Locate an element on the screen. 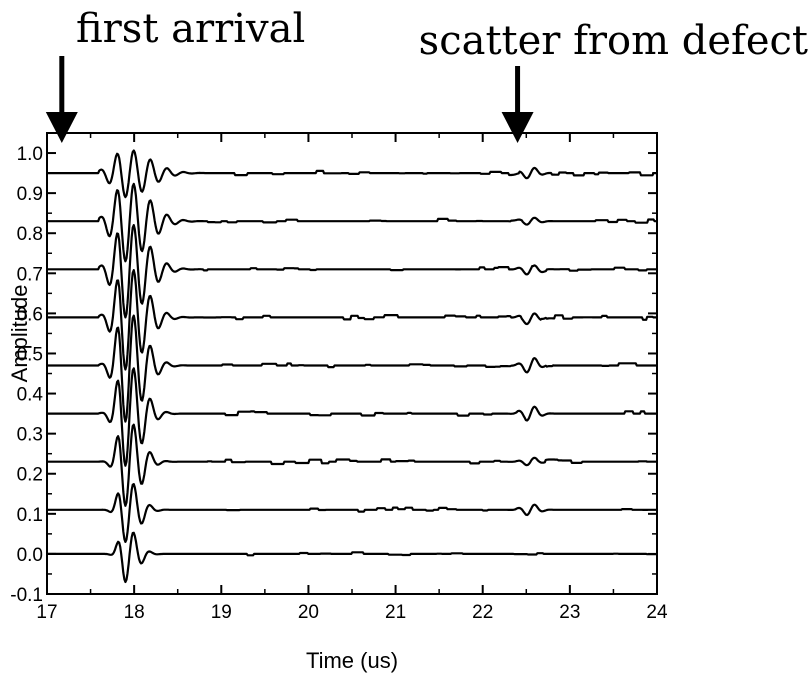 This screenshot has height=679, width=808. y-tick-label: 0.2 is located at coordinates (30, 475).